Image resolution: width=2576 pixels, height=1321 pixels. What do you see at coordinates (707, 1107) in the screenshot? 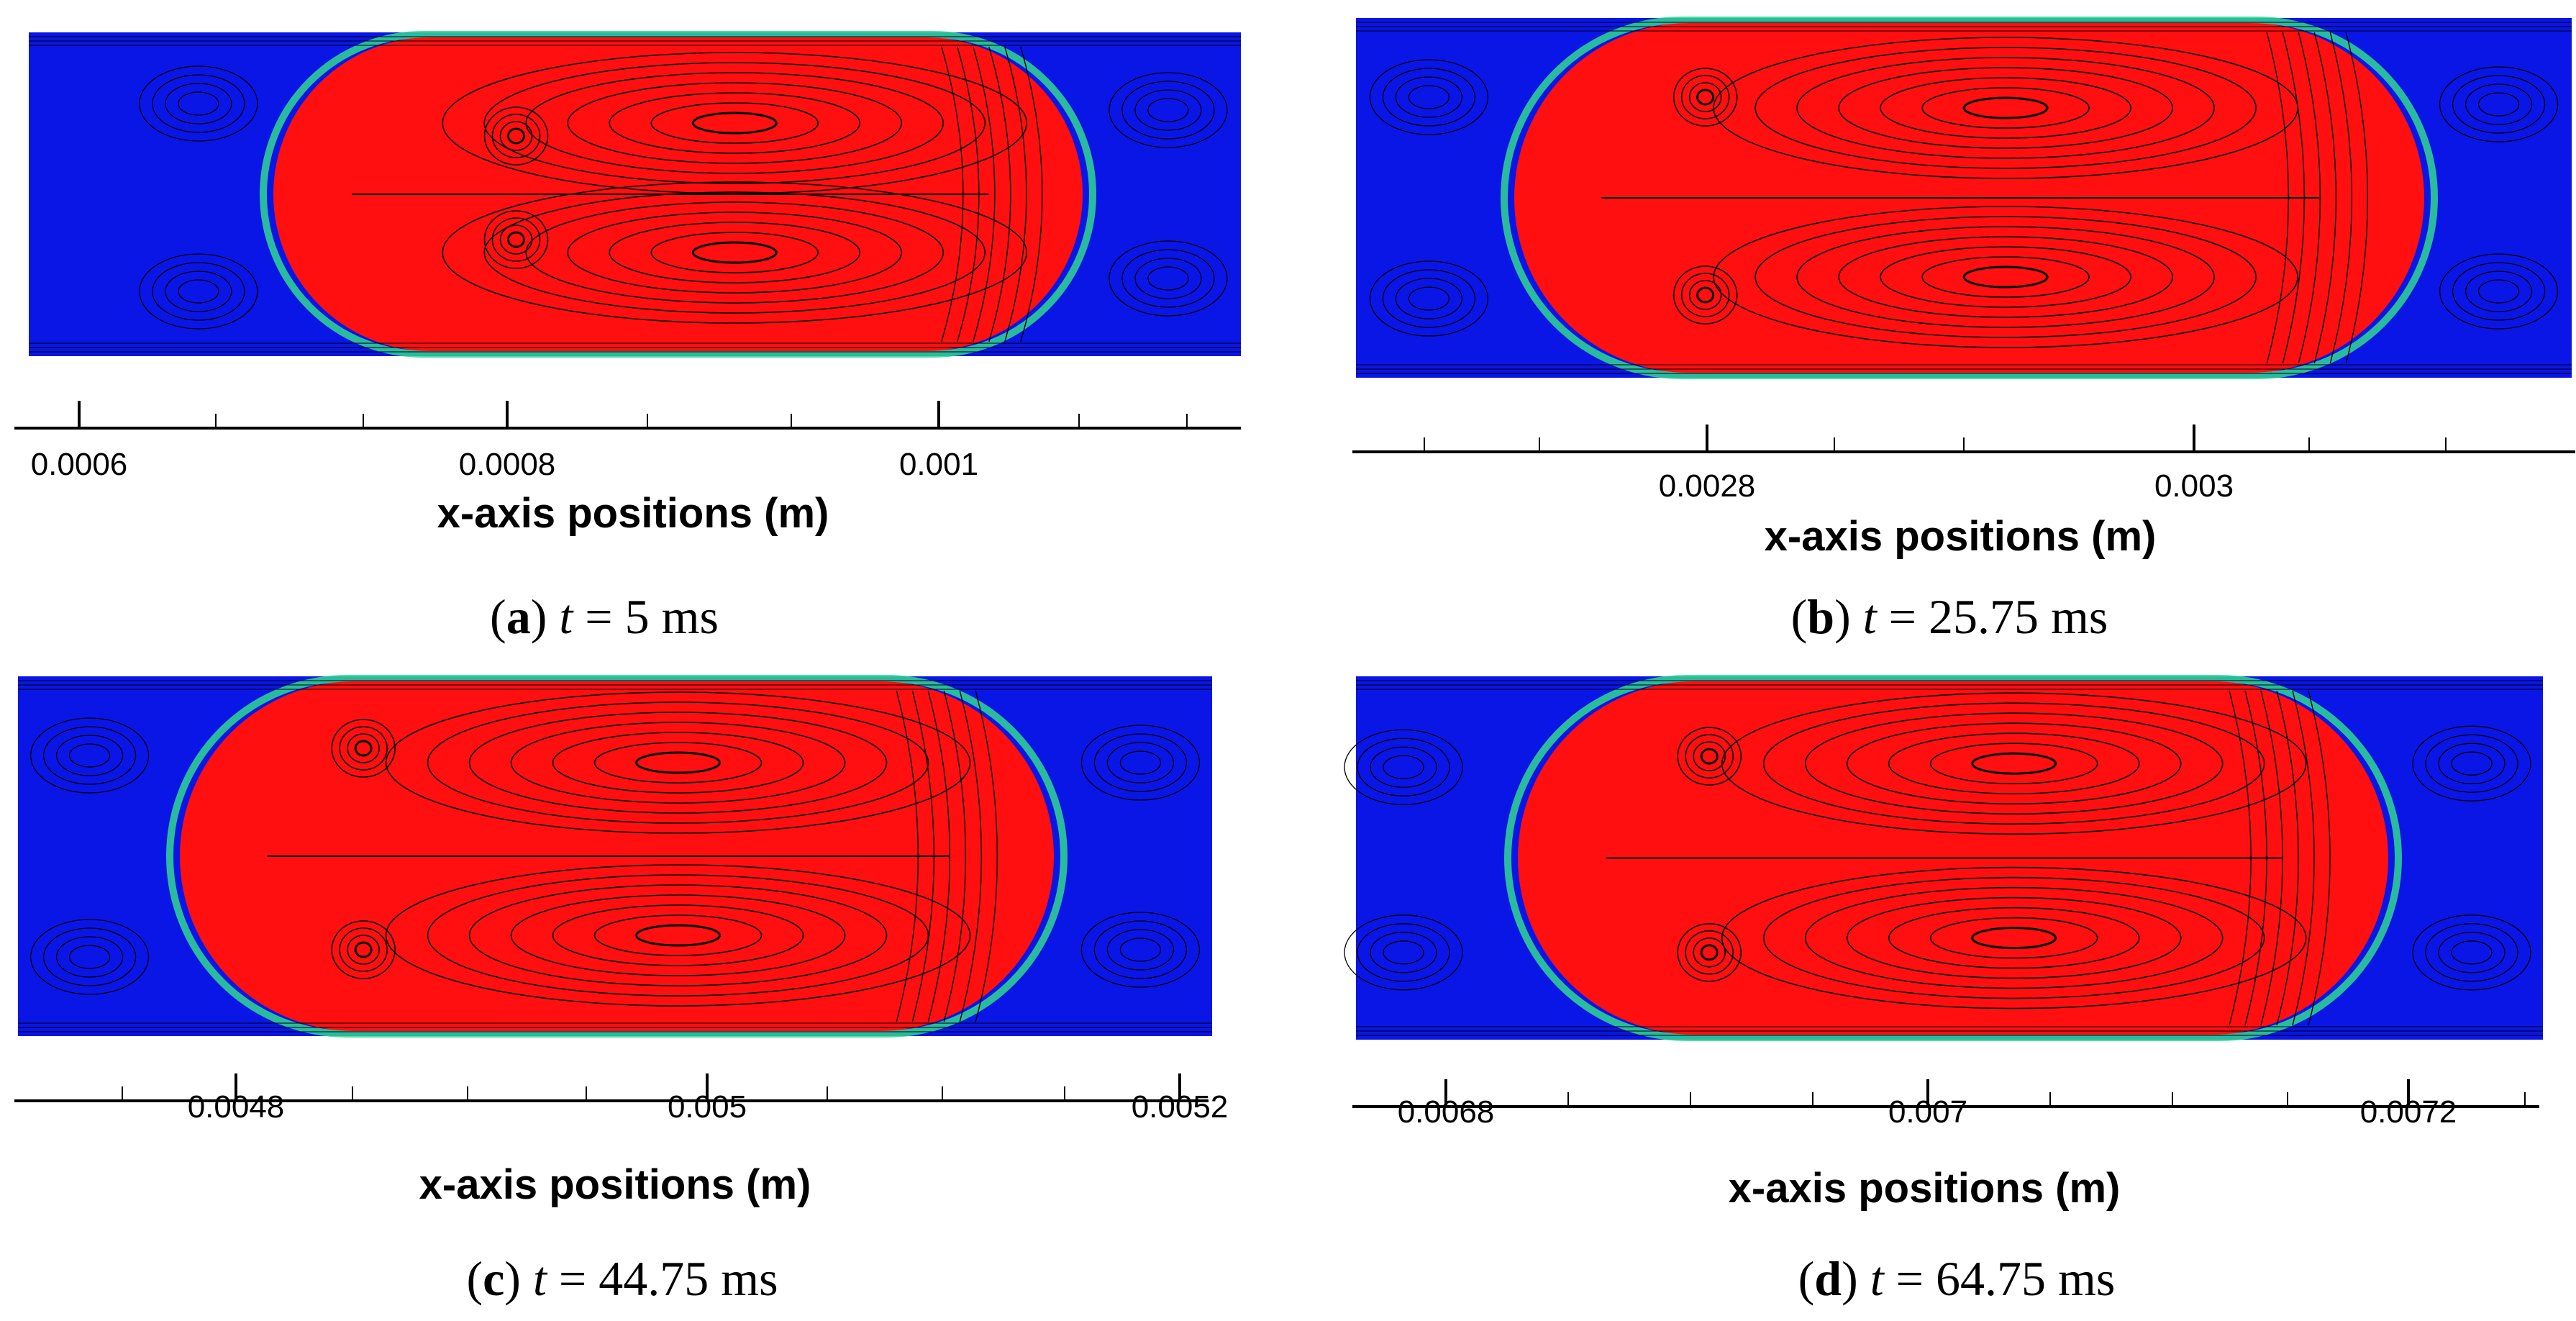
I see `x-axis-tick-label: 0.005` at bounding box center [707, 1107].